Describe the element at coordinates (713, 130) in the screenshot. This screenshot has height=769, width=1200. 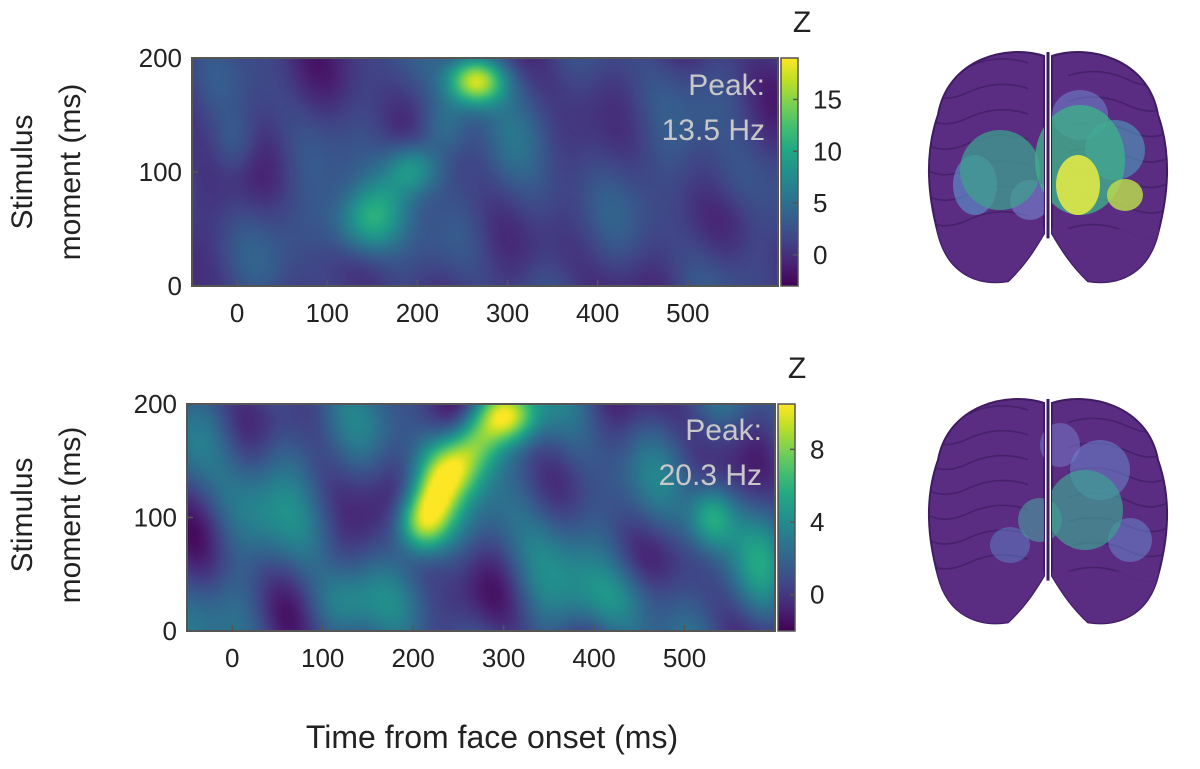
I see `annotation-line2: 13.5 Hz` at that location.